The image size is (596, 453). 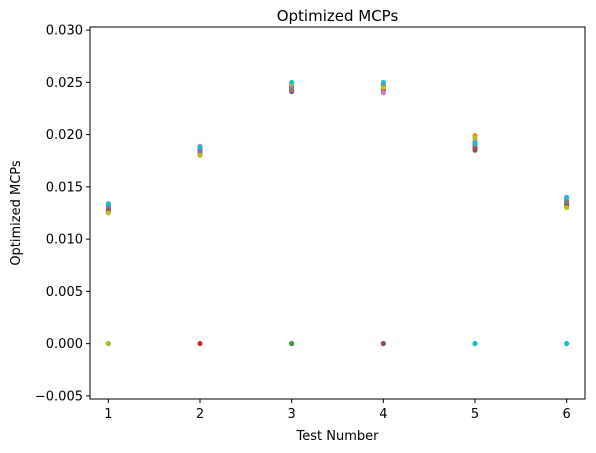 I want to click on y-tick-label: 0.020, so click(x=64, y=135).